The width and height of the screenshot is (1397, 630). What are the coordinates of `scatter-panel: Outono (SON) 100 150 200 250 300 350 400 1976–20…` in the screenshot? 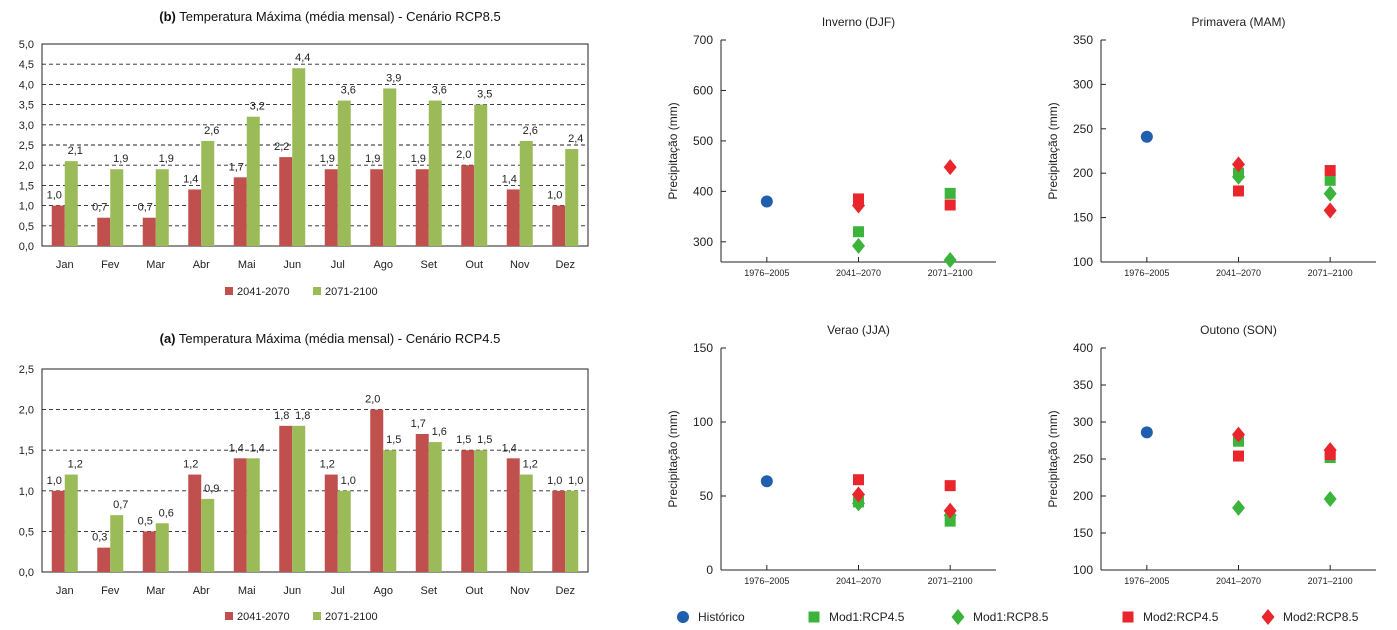 It's located at (1211, 454).